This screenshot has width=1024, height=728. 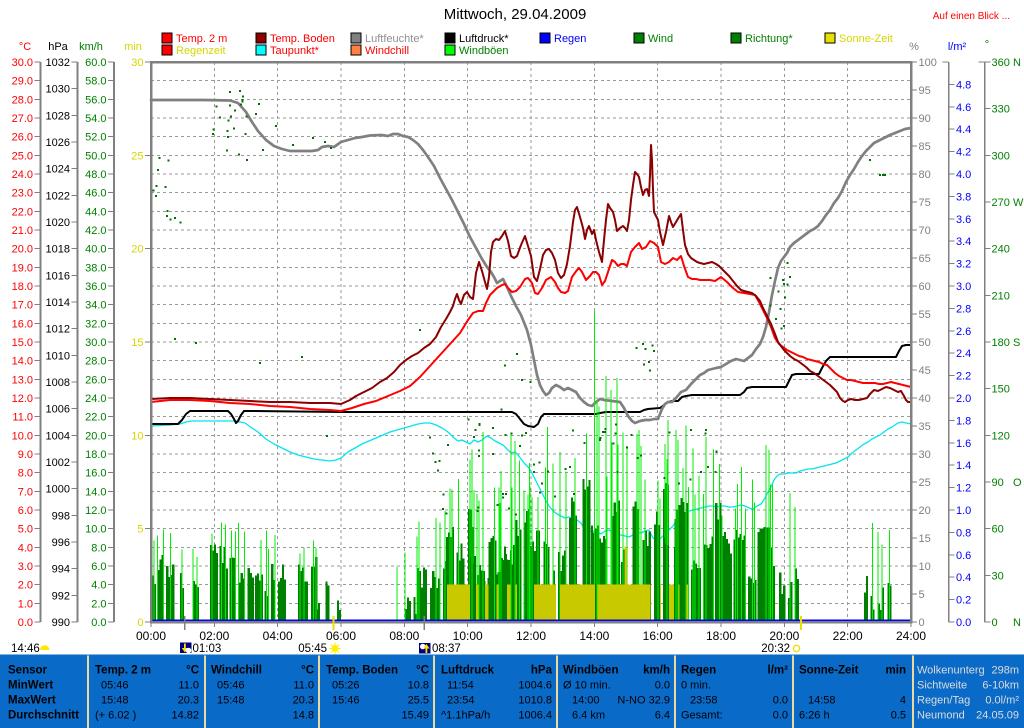 What do you see at coordinates (22, 418) in the screenshot?
I see `svg-text: 11.0` at bounding box center [22, 418].